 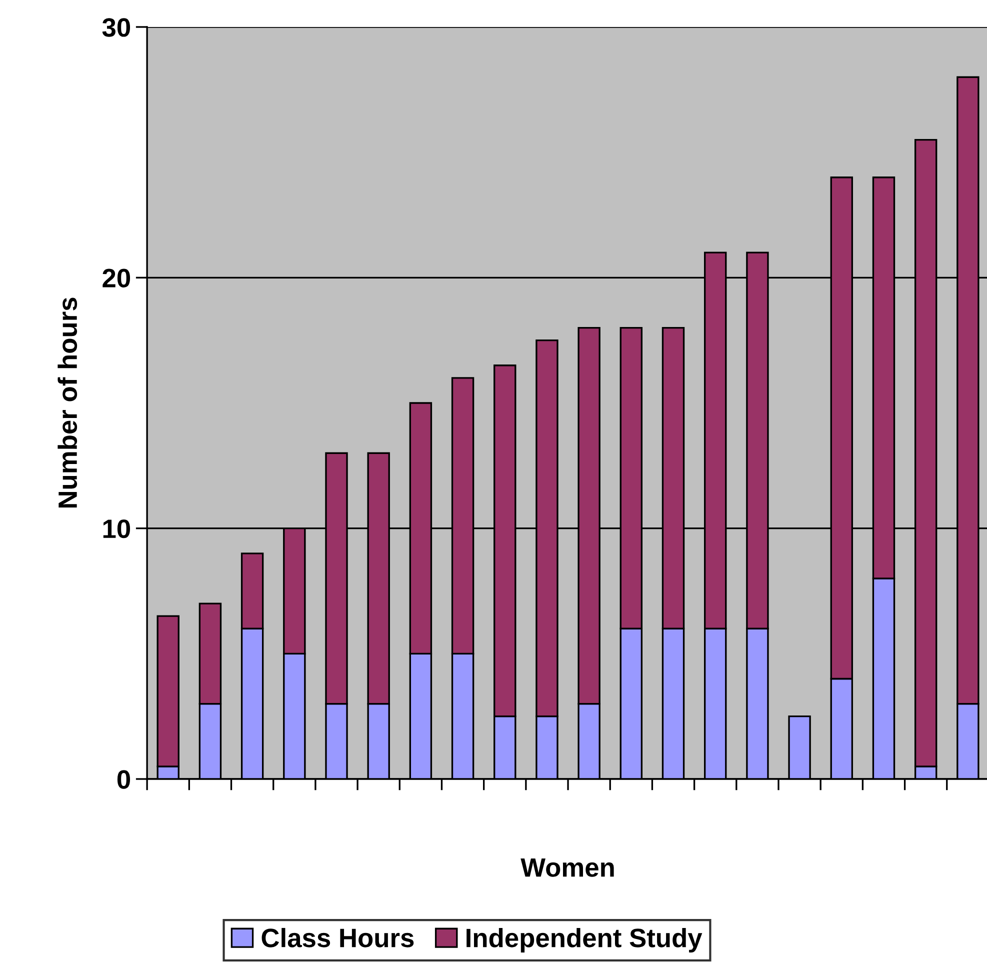 What do you see at coordinates (584, 940) in the screenshot?
I see `legend-label: Independent Study` at bounding box center [584, 940].